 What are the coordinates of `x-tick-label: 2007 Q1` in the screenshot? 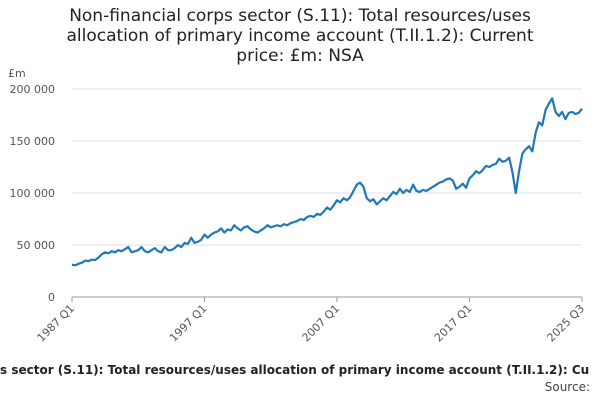 It's located at (321, 323).